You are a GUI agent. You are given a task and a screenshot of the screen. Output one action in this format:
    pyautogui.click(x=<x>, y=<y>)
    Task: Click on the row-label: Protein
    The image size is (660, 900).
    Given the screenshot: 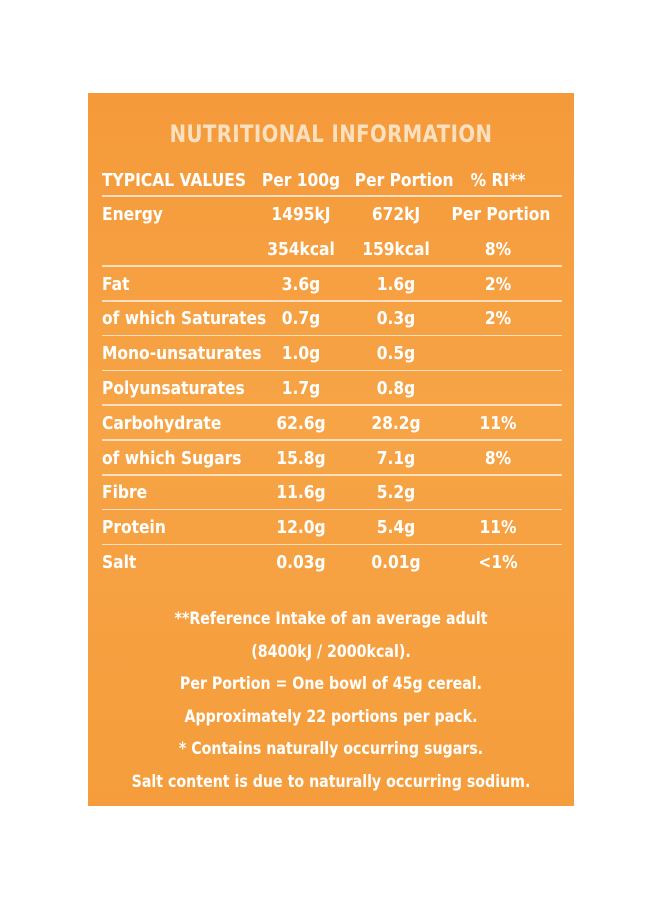 What is the action you would take?
    pyautogui.click(x=134, y=528)
    